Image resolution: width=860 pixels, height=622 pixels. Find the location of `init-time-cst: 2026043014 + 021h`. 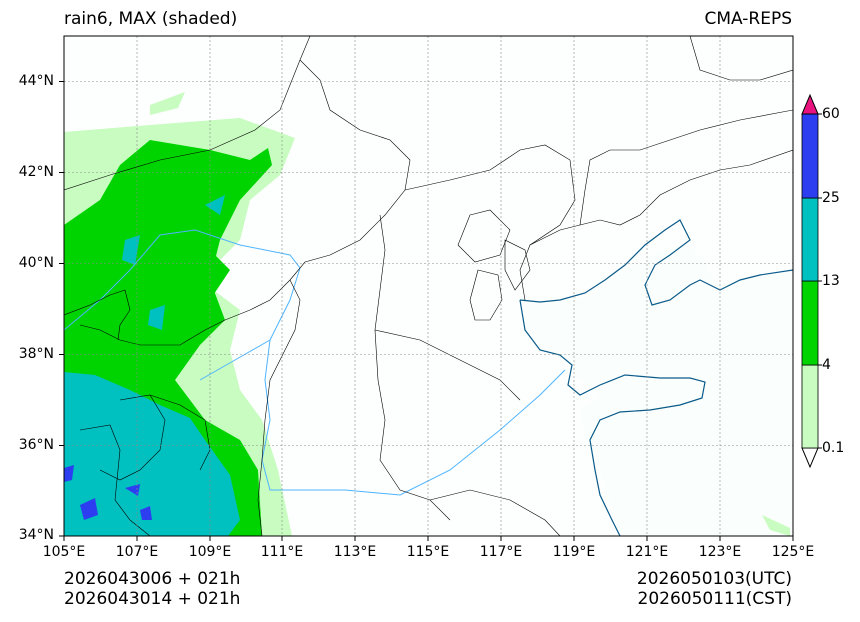

init-time-cst: 2026043014 + 021h is located at coordinates (152, 599).